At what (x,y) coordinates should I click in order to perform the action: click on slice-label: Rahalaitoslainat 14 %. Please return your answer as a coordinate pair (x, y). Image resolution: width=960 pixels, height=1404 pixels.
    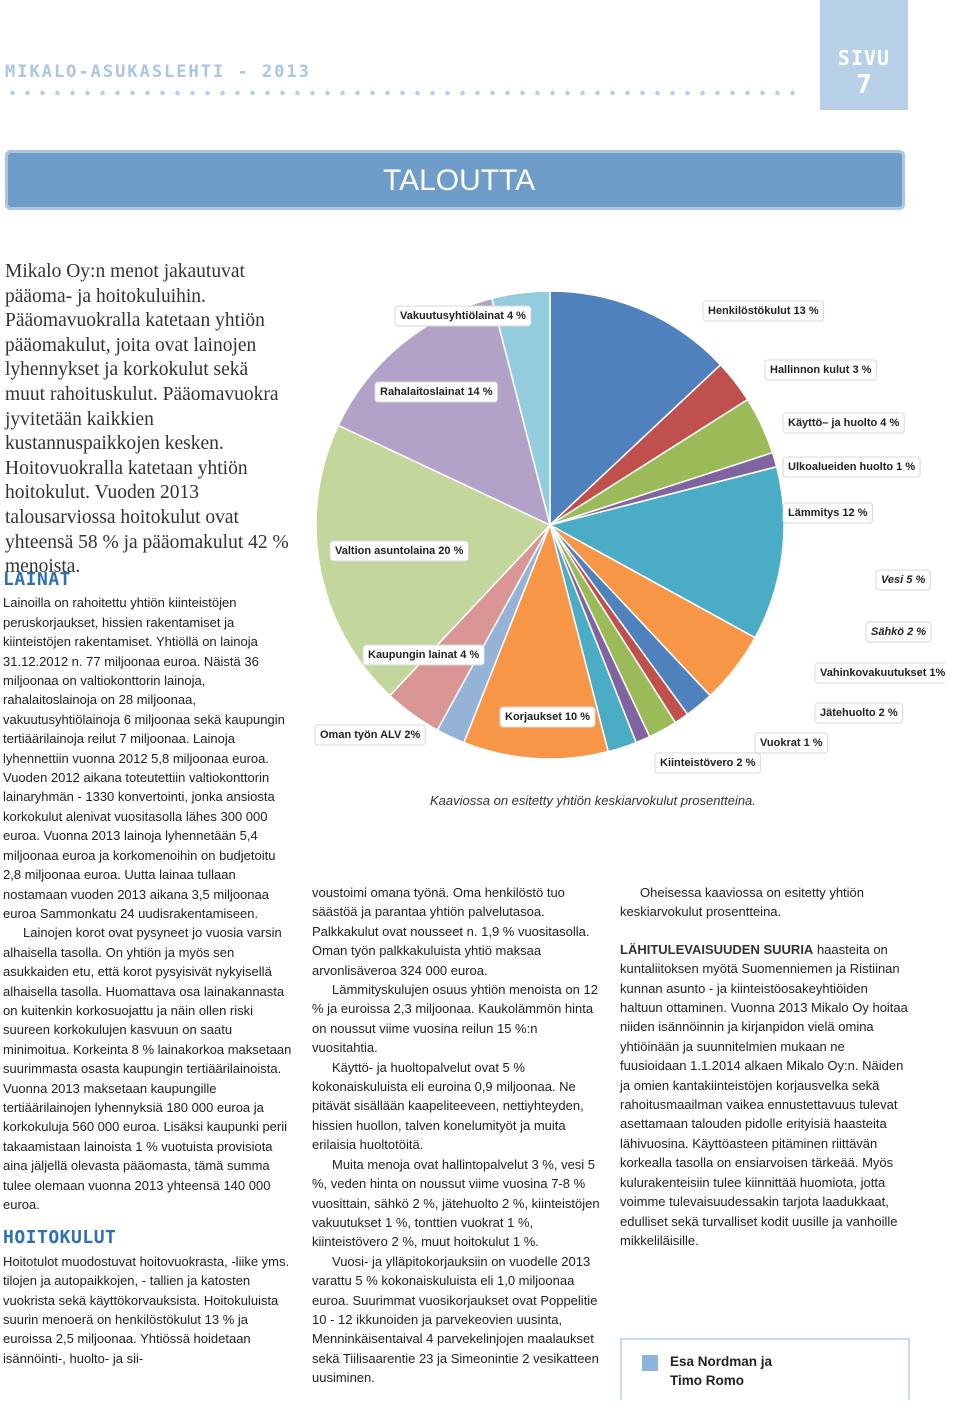
    Looking at the image, I should click on (436, 392).